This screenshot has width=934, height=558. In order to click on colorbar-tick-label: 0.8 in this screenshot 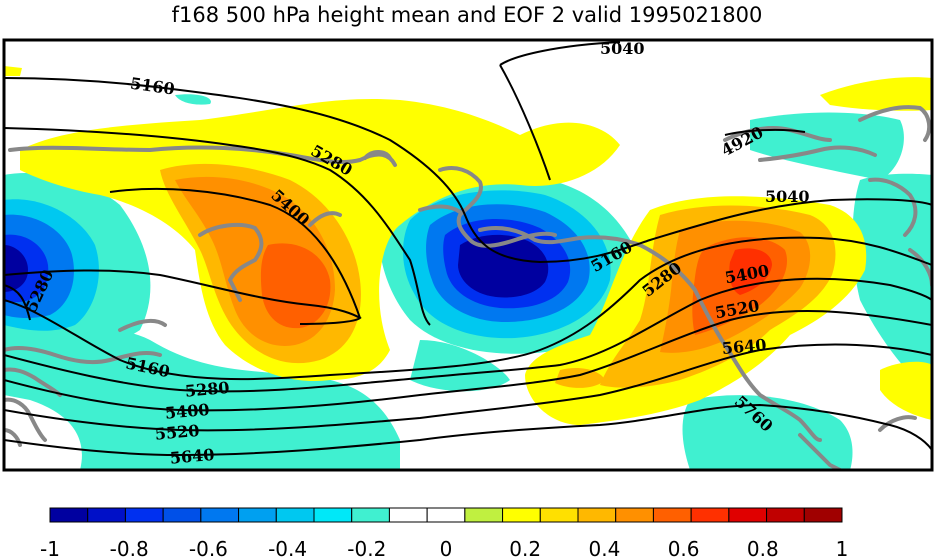, I will do `click(763, 547)`.